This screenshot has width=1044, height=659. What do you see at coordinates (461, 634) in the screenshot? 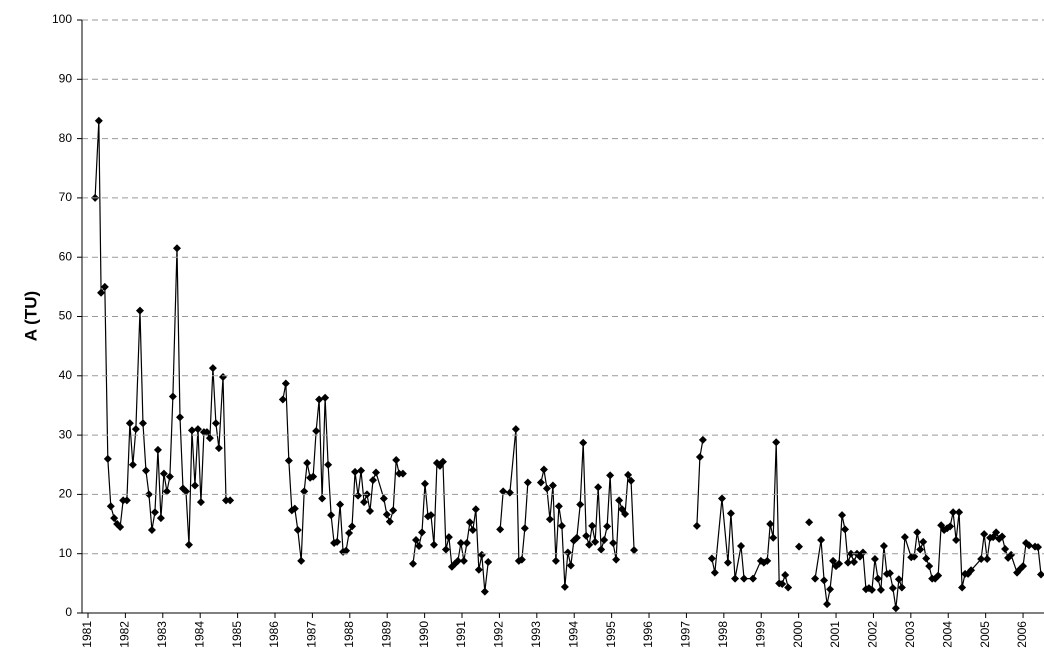
I see `x-tick-label: 1991` at bounding box center [461, 634].